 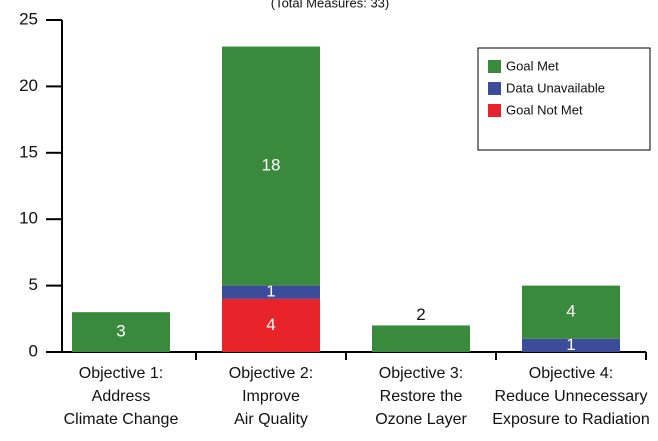 What do you see at coordinates (570, 419) in the screenshot?
I see `x-tick-label: Exposure to Radiation` at bounding box center [570, 419].